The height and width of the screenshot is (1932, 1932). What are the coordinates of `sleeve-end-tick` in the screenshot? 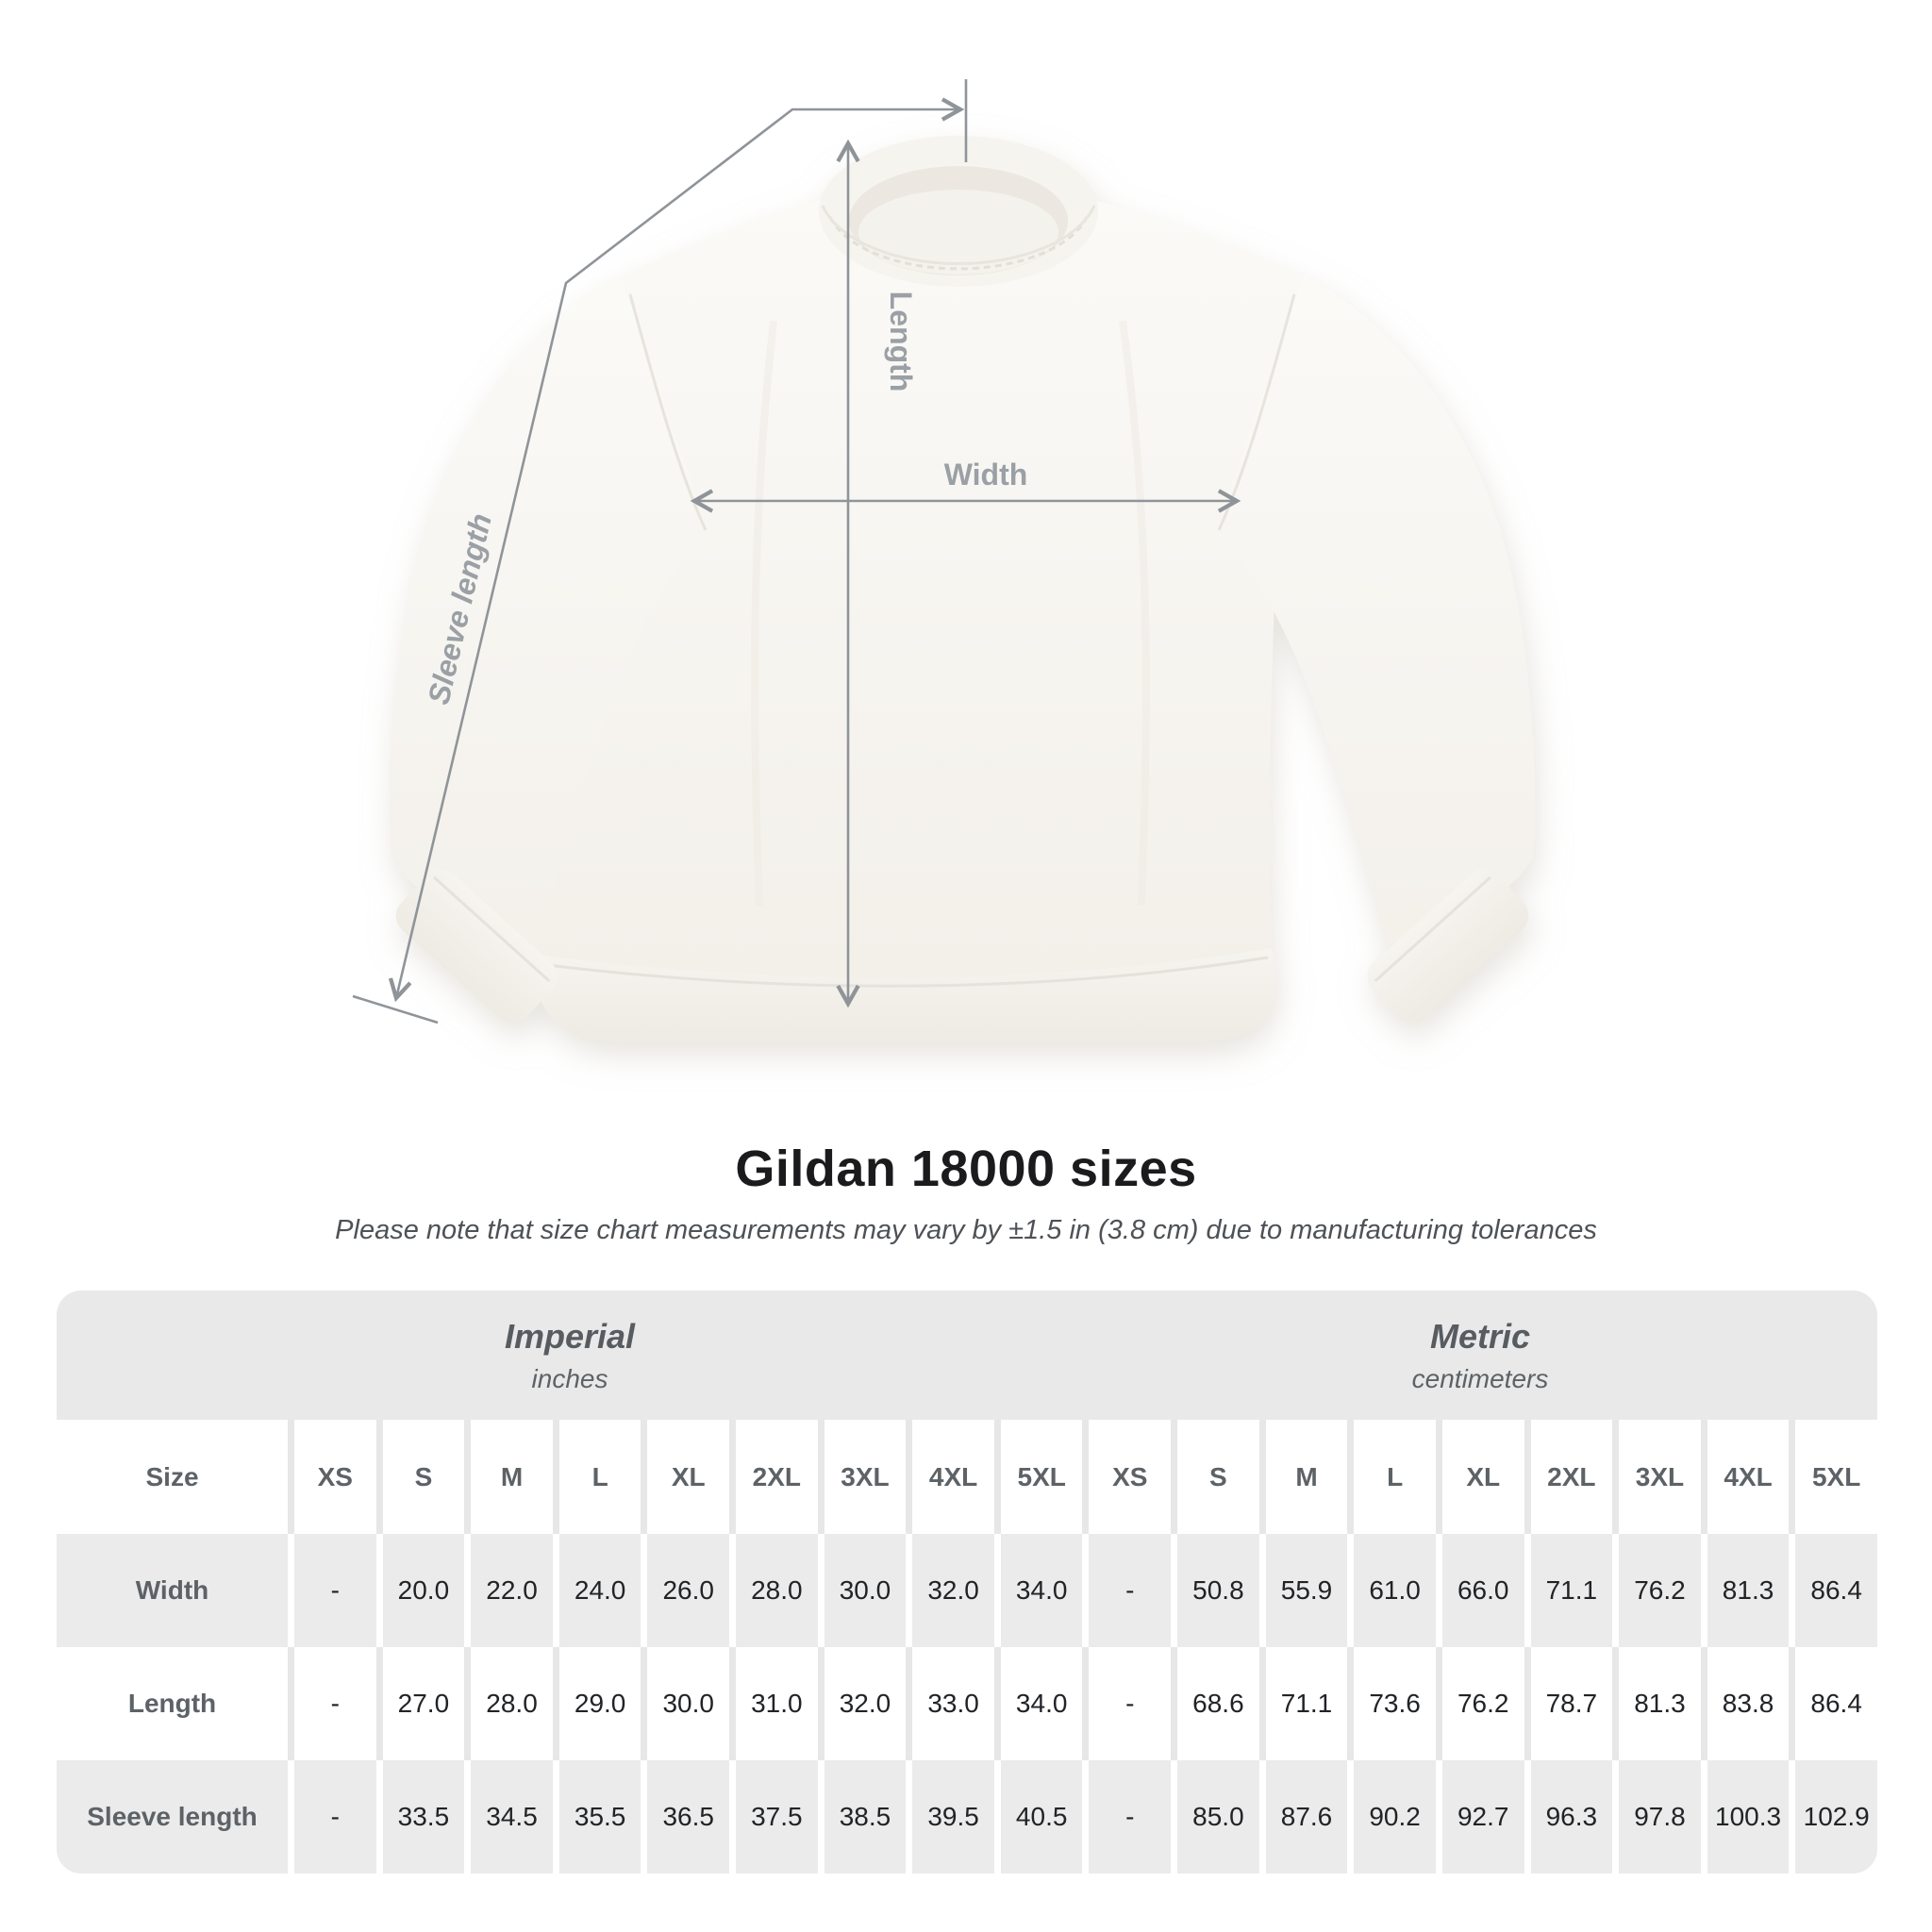 It's located at (396, 1009).